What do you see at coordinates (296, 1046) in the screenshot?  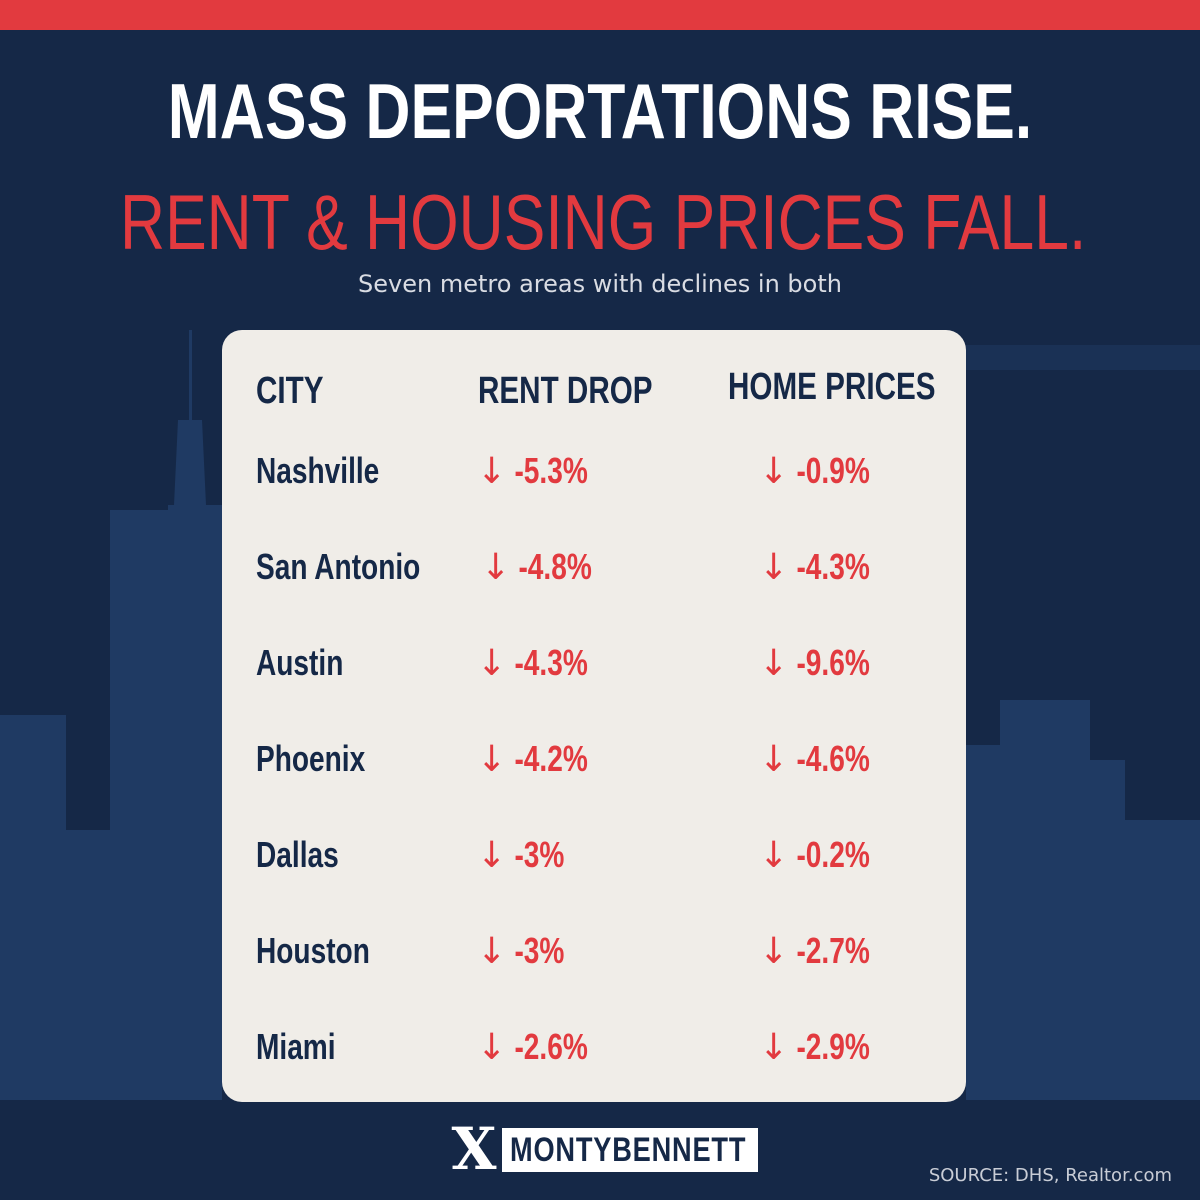 I see `table-row-city: Miami` at bounding box center [296, 1046].